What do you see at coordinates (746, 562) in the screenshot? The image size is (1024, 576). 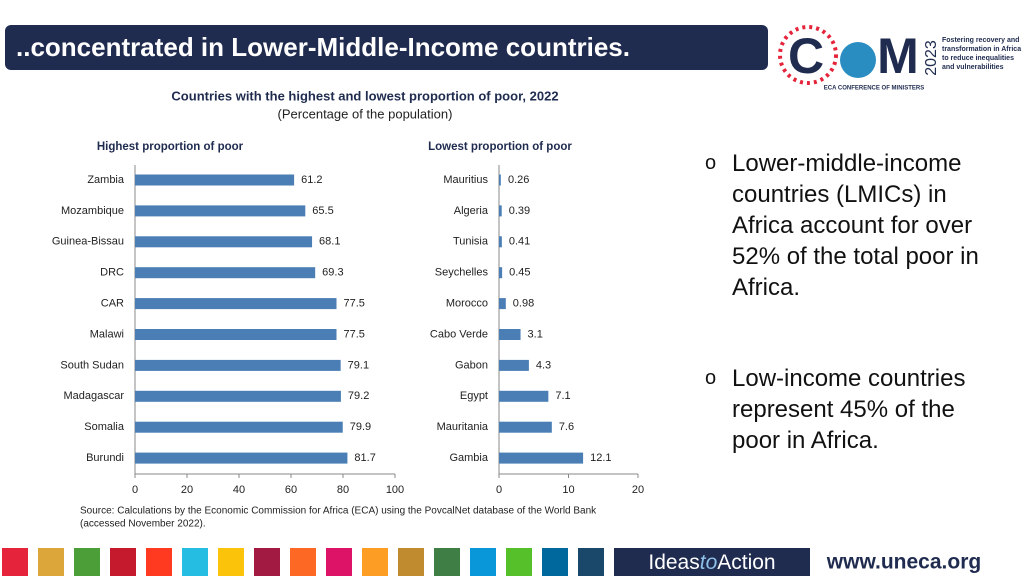 I see `brand-part: Action` at bounding box center [746, 562].